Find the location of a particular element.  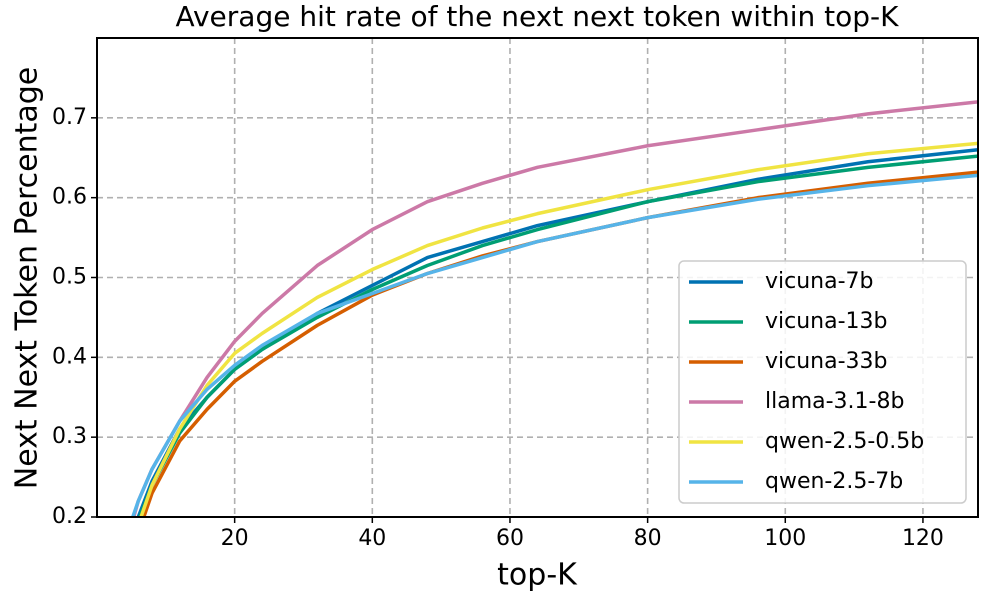

x-tick-label: 120 is located at coordinates (923, 538).